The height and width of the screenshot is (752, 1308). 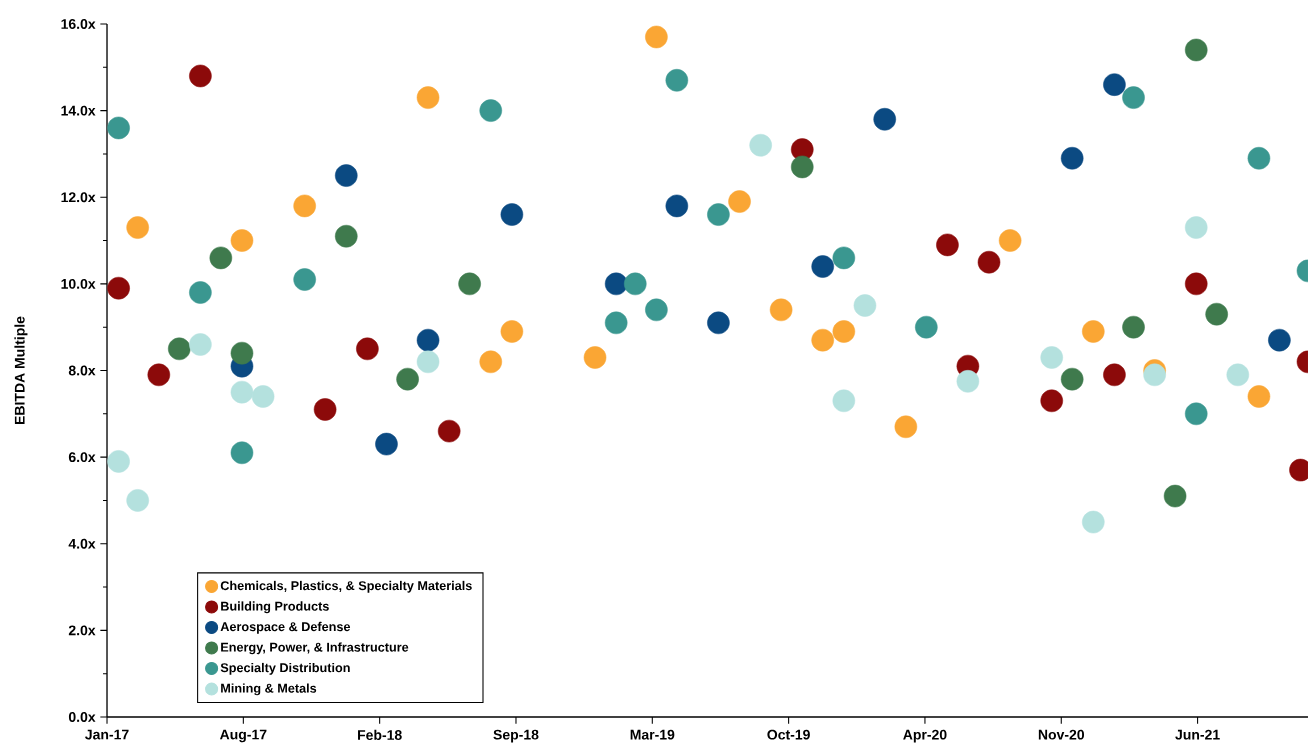 I want to click on y-tick-label: 14.0x, so click(x=78, y=110).